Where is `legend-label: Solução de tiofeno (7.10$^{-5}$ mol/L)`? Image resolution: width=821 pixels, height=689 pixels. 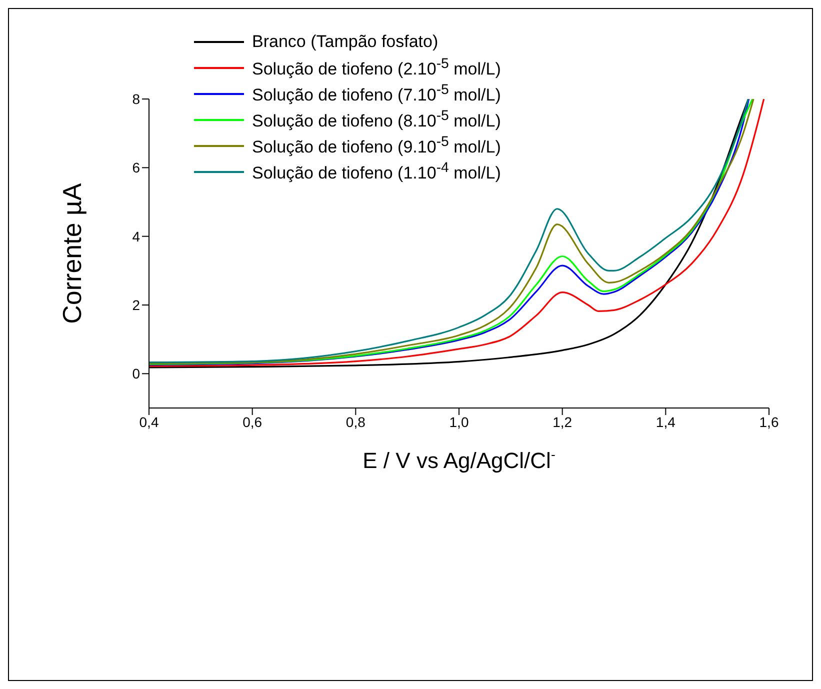
legend-label: Solução de tiofeno (7.10$^{-5}$ mol/L) is located at coordinates (376, 94).